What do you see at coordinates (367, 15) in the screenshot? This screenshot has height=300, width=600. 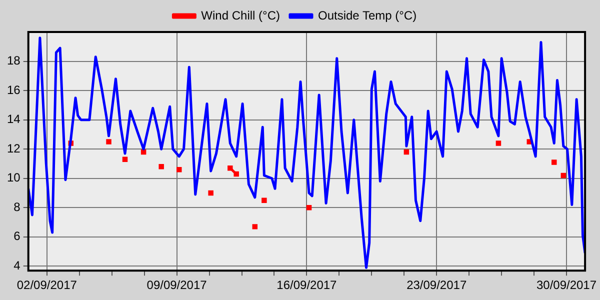 I see `legend-label: Outside Temp (°C)` at bounding box center [367, 15].